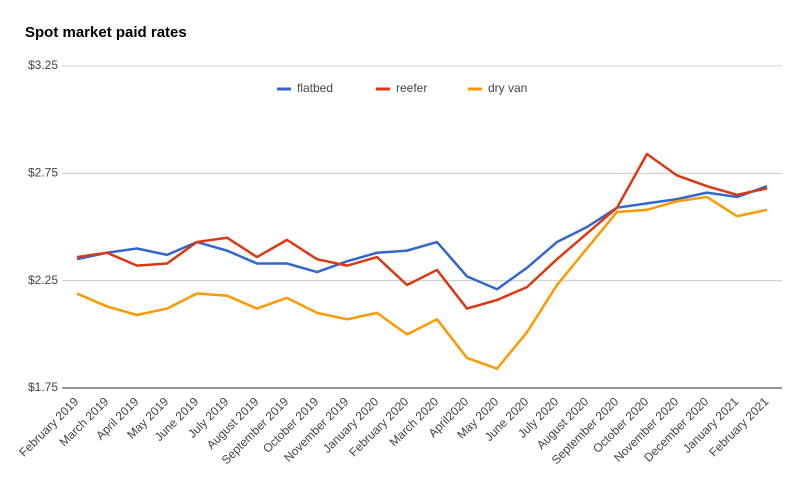  I want to click on chart-title: Spot market paid rates, so click(106, 32).